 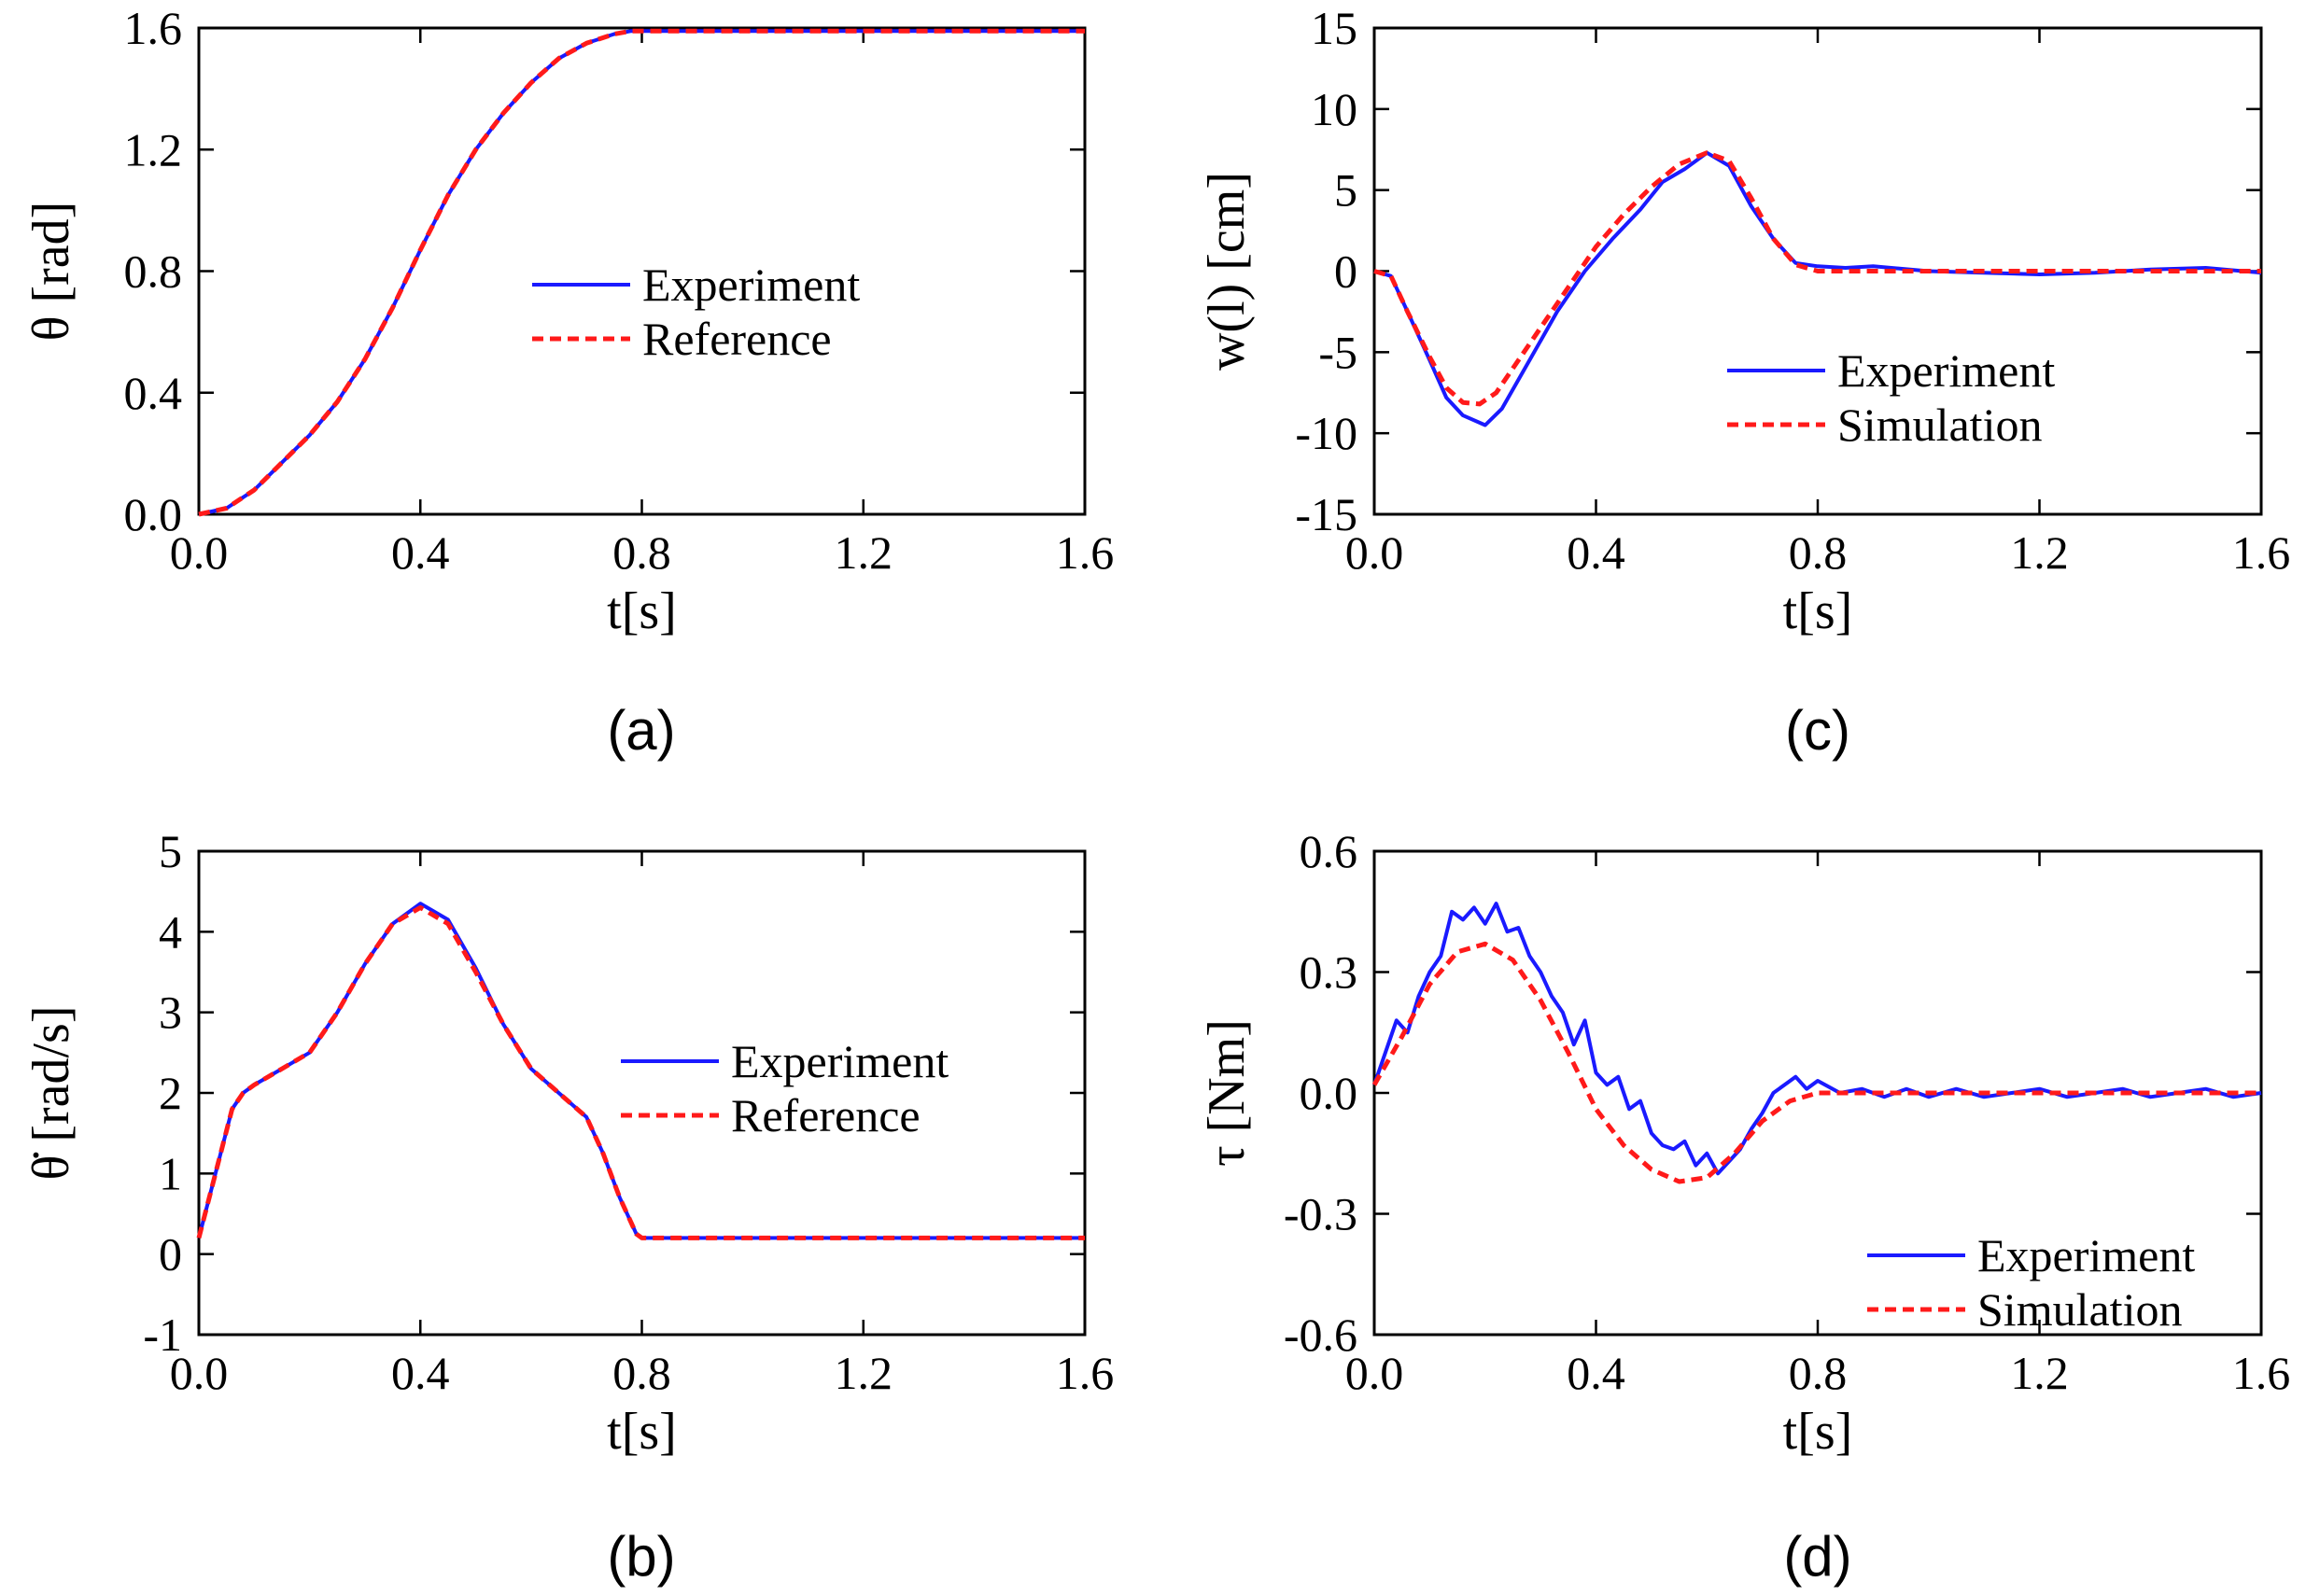 I want to click on y-axis-label: θ [rad], so click(x=51, y=272).